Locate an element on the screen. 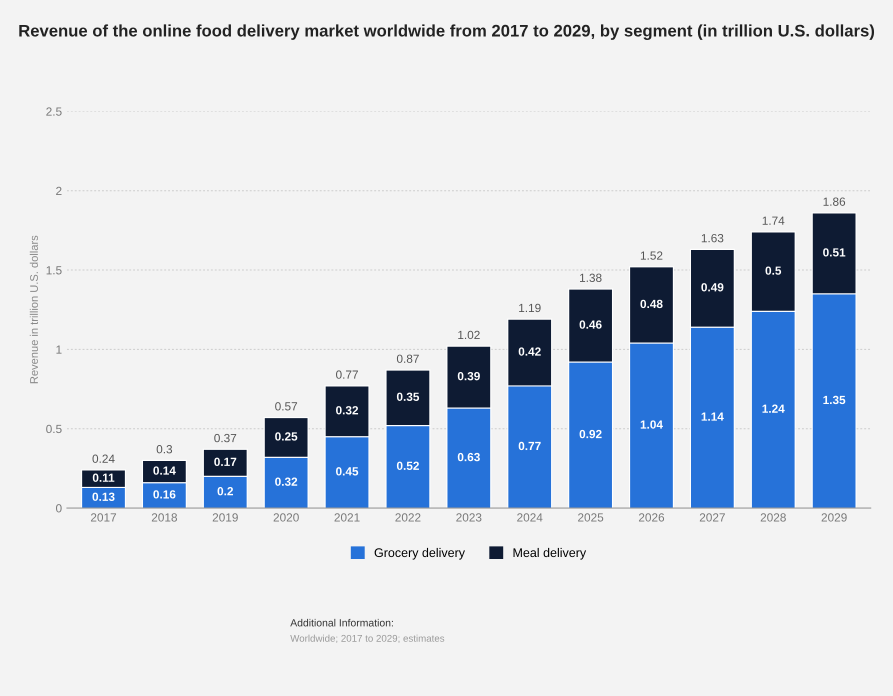  data-label: 0.16 is located at coordinates (164, 494).